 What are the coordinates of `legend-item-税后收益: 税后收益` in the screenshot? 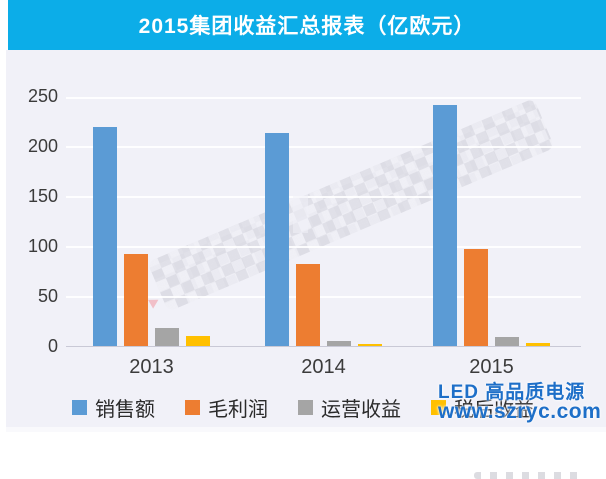 It's located at (482, 407).